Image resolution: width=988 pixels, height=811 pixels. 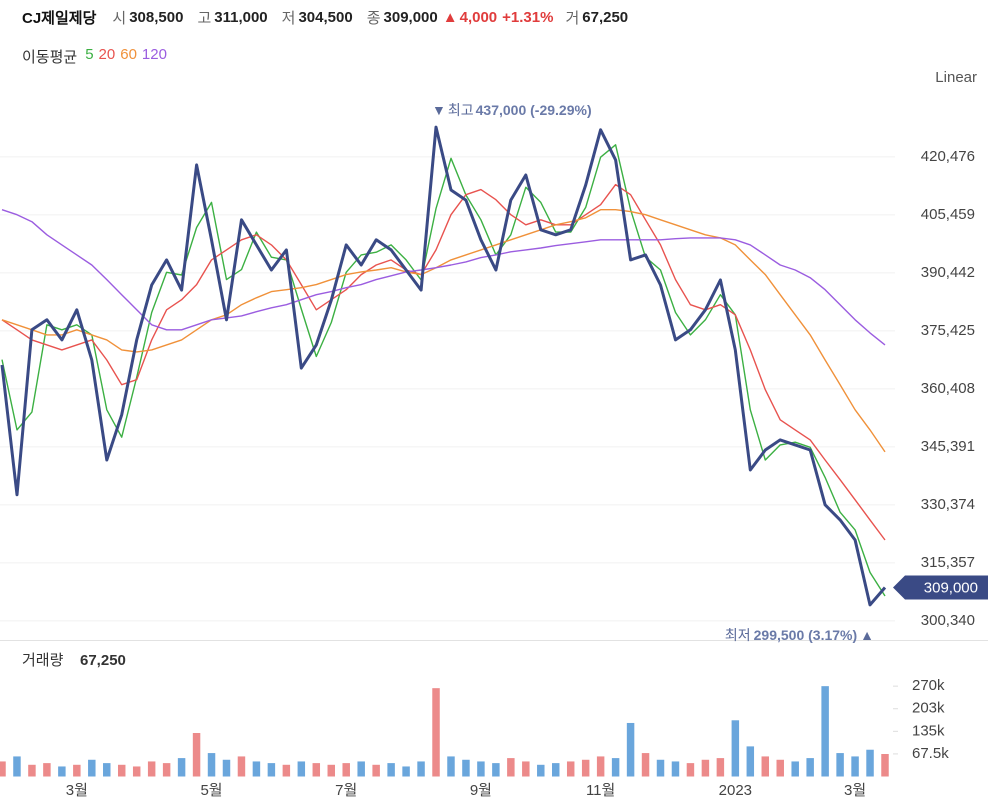 What do you see at coordinates (928, 708) in the screenshot?
I see `y-tick-label: 203k` at bounding box center [928, 708].